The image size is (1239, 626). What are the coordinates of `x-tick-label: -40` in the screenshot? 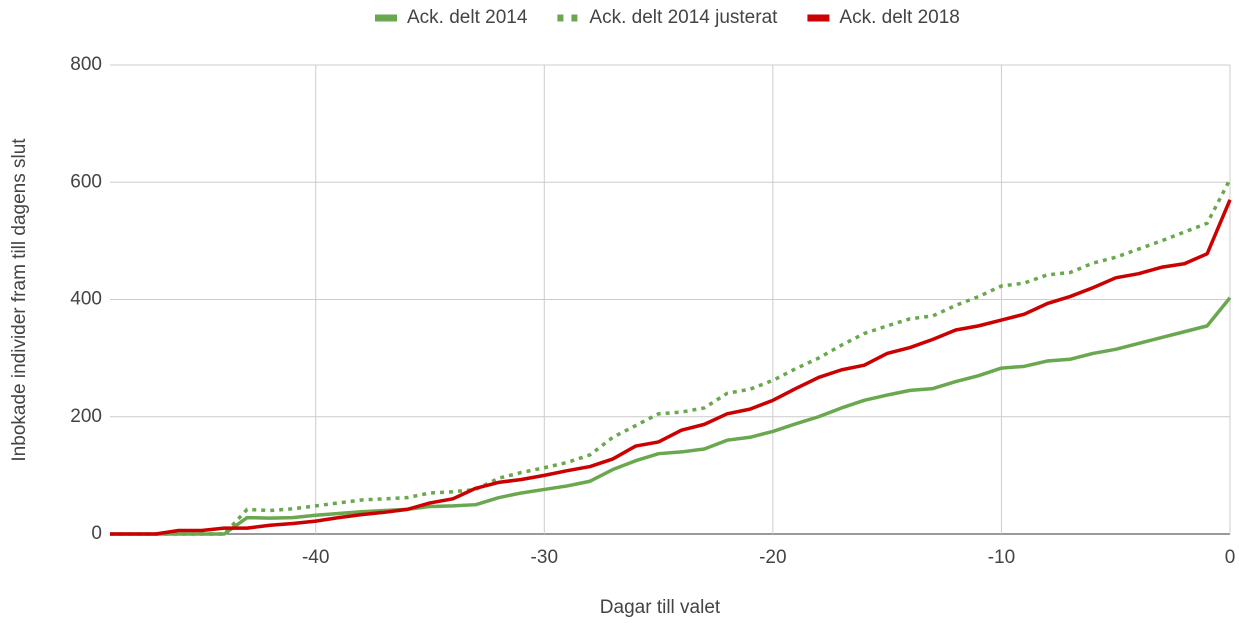 It's located at (315, 557).